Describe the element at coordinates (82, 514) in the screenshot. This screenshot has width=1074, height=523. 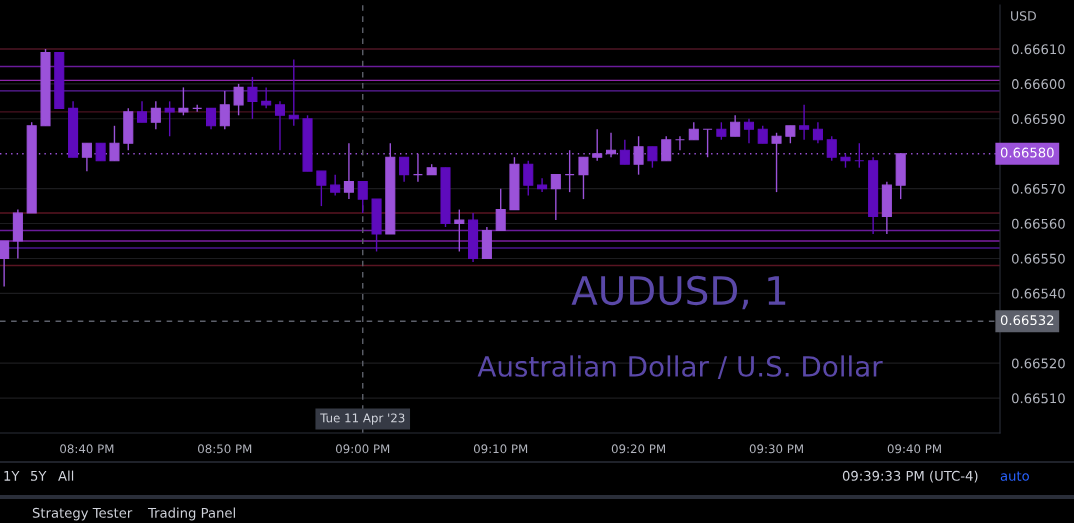
I see `text: Strategy Tester` at that location.